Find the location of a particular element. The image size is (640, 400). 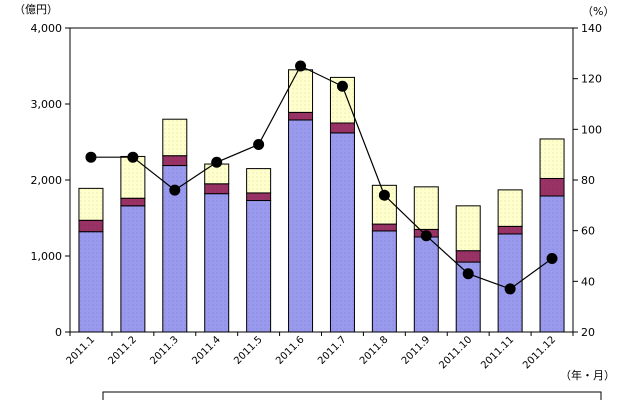

bar-series3-2011.6 is located at coordinates (301, 91).